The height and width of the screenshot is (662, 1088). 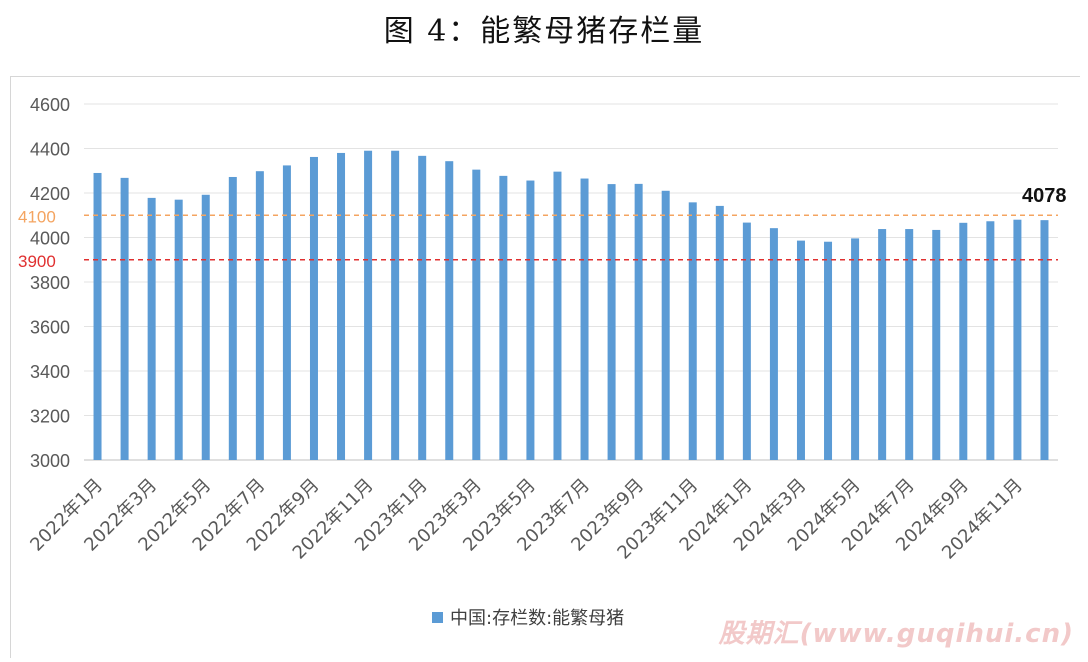 What do you see at coordinates (50, 328) in the screenshot?
I see `y-tick-label: 3600` at bounding box center [50, 328].